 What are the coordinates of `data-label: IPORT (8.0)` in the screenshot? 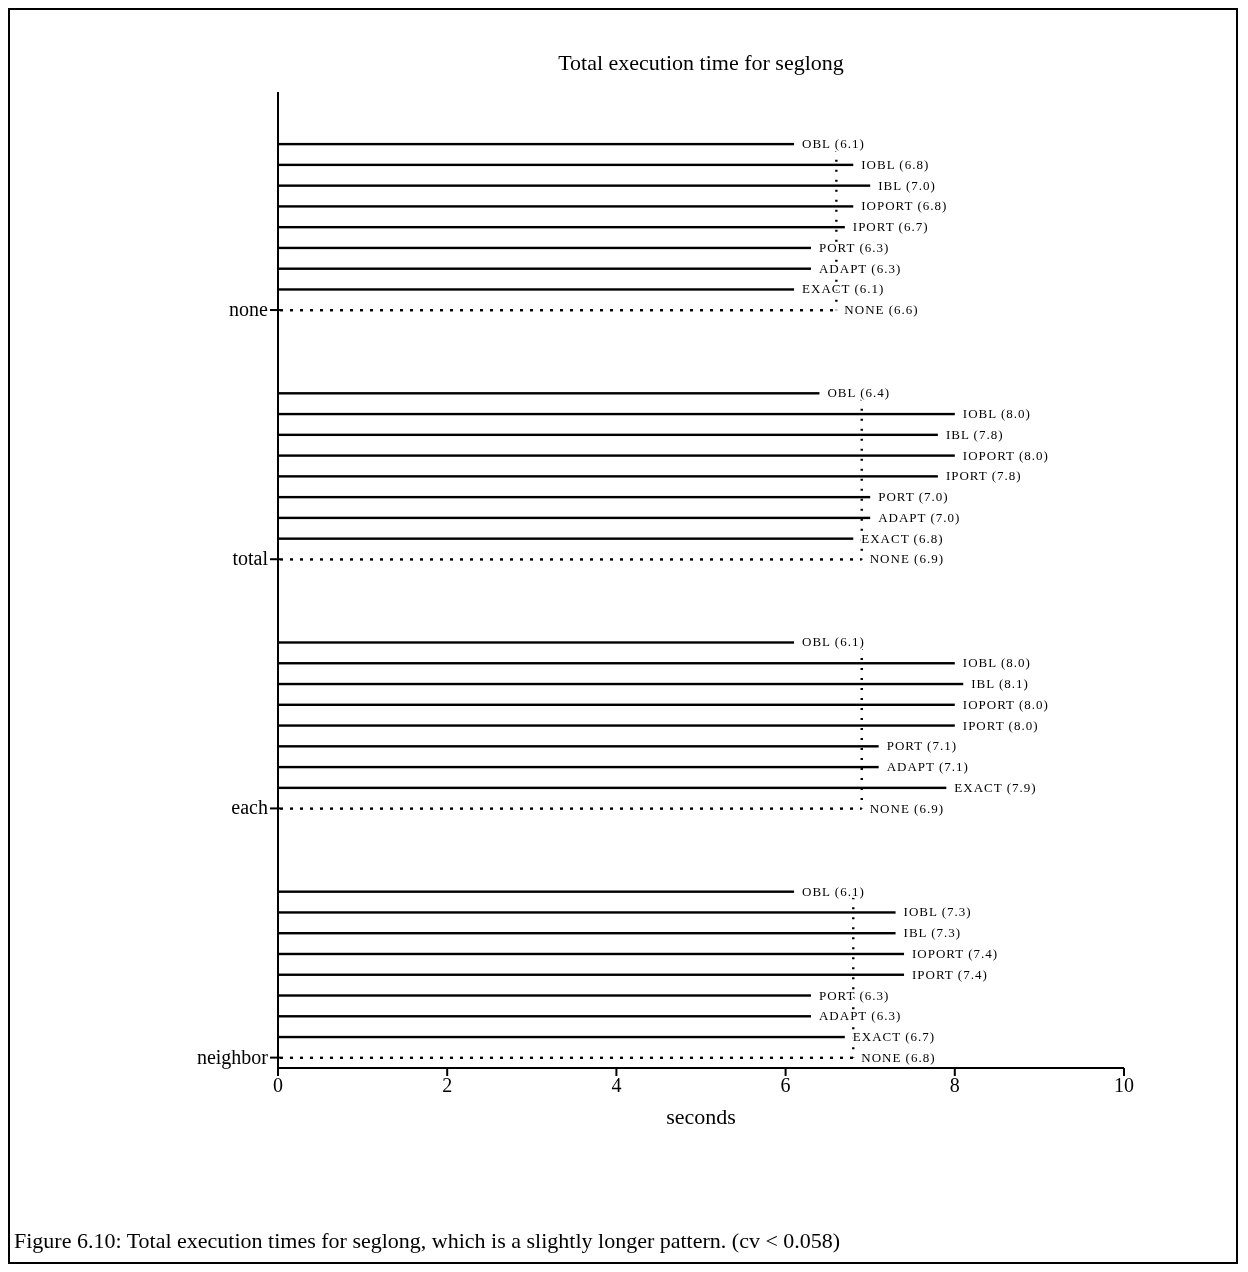 It's located at (1000, 725).